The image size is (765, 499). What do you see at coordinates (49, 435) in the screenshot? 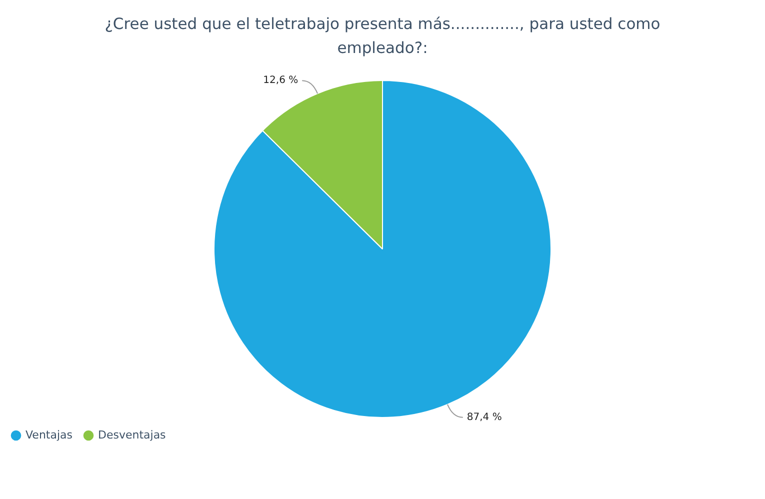
I see `legend-label: Ventajas` at bounding box center [49, 435].